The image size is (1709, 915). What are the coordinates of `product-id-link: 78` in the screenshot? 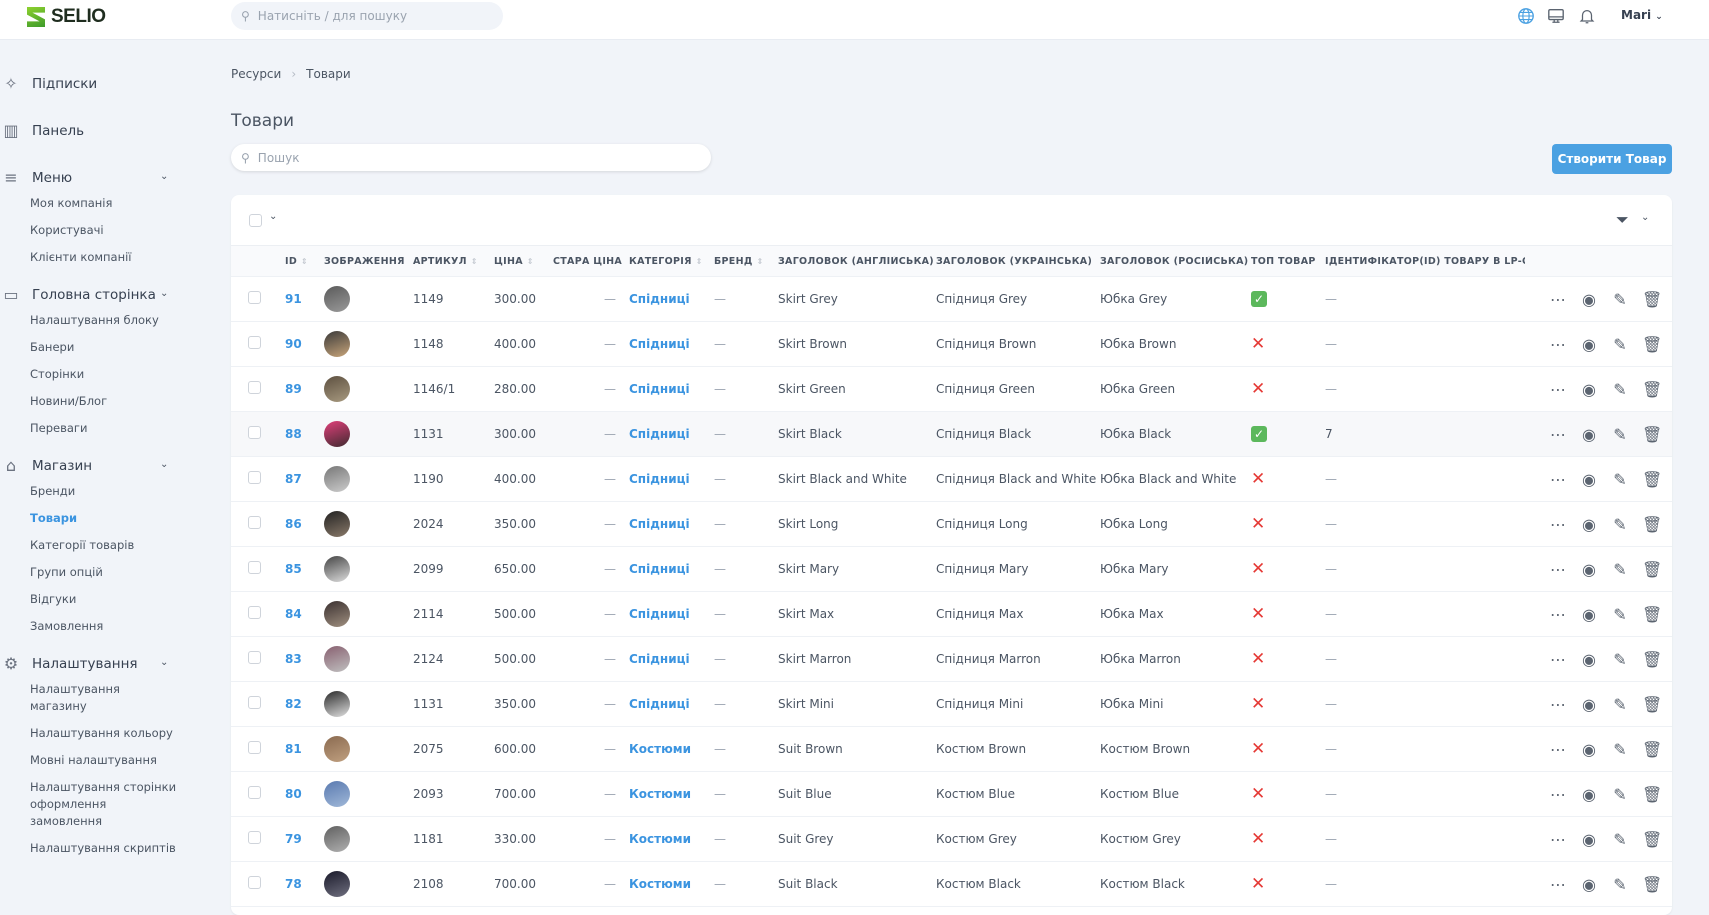 It's located at (293, 884).